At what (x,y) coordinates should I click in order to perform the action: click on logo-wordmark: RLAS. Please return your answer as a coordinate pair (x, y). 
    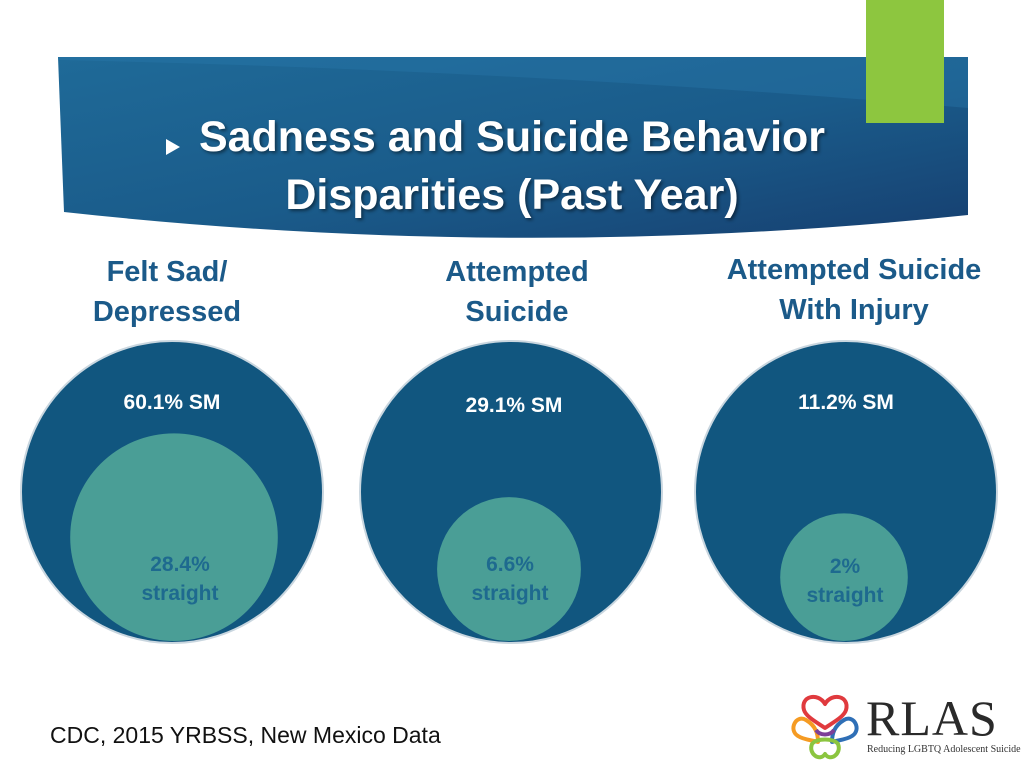
    Looking at the image, I should click on (932, 718).